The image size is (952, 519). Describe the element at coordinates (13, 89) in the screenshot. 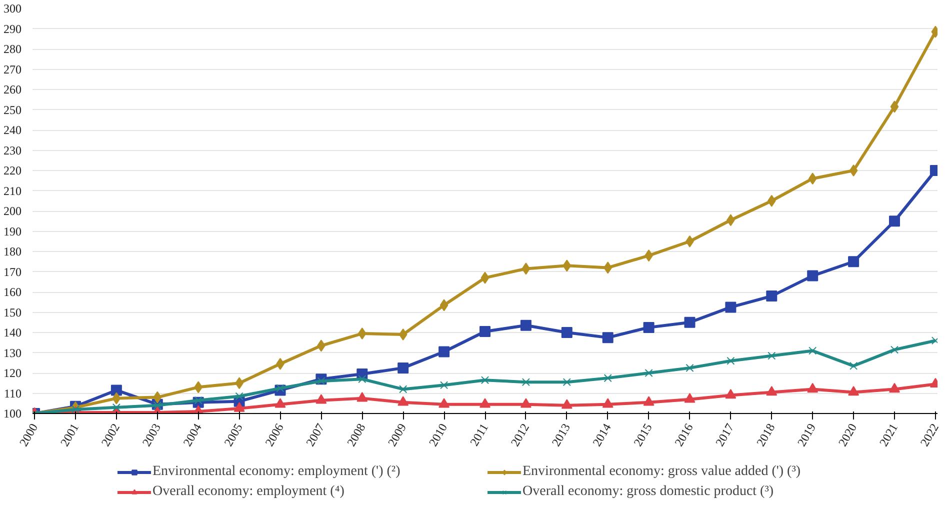

I see `y-tick-label: 260` at that location.